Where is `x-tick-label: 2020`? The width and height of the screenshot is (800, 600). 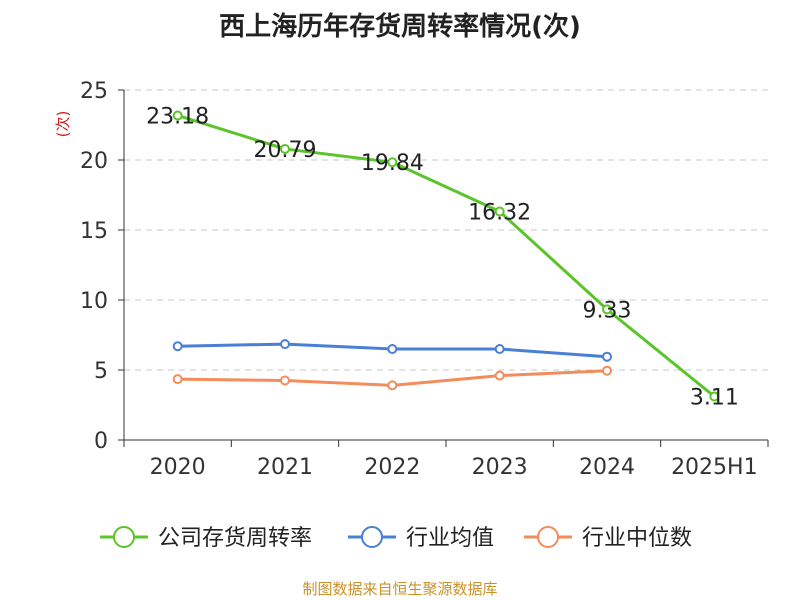 x-tick-label: 2020 is located at coordinates (178, 467).